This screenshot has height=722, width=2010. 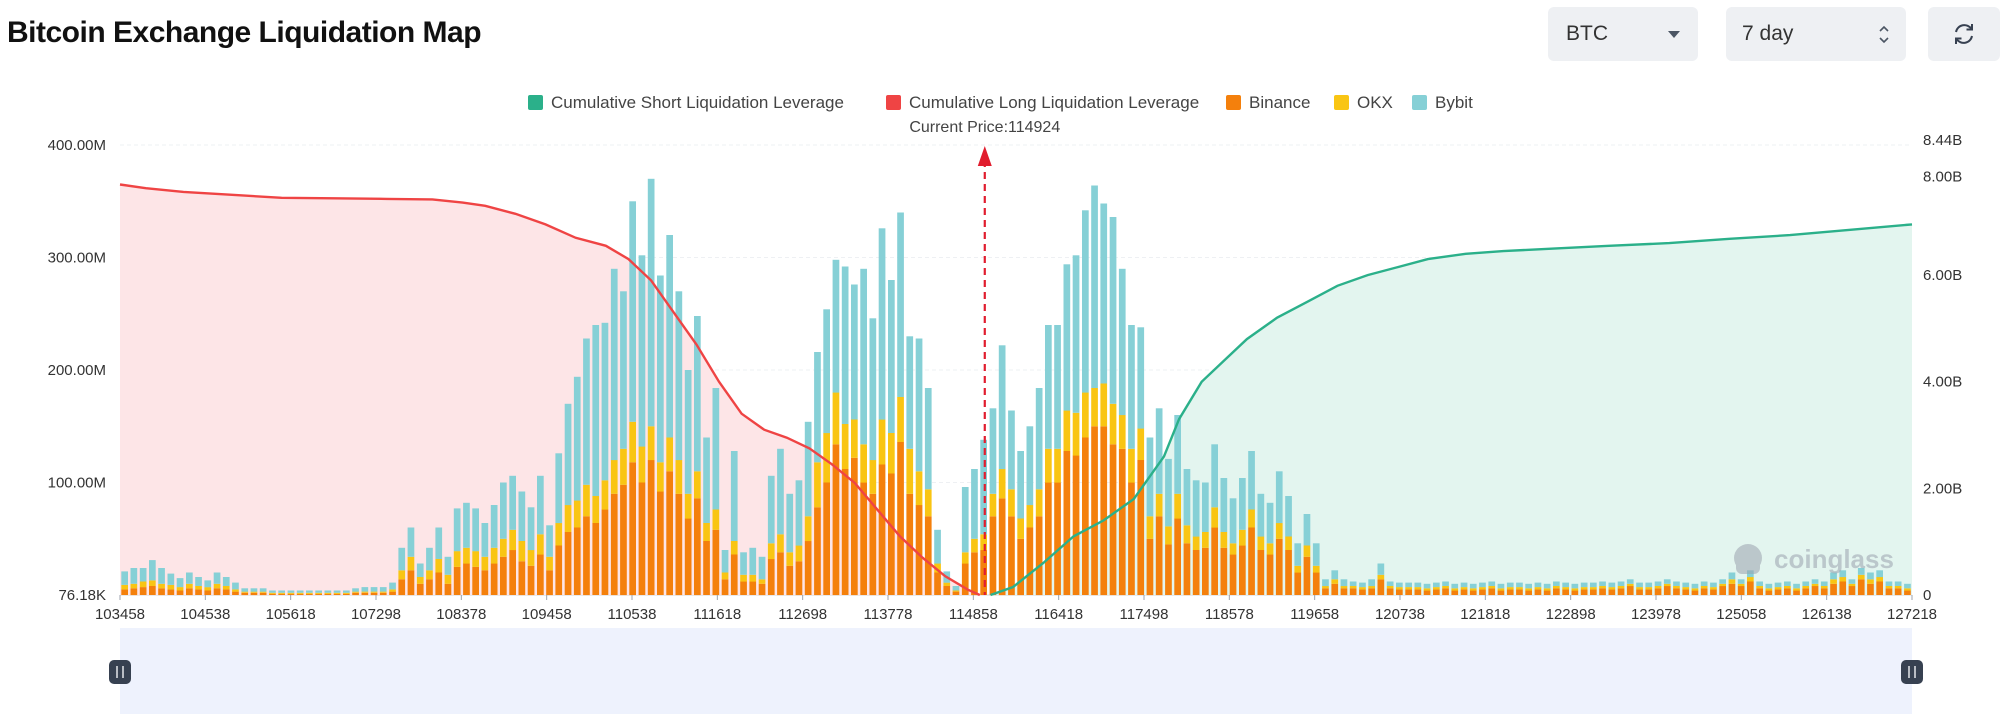 What do you see at coordinates (1884, 34) in the screenshot?
I see `up-down-chevron-icon` at bounding box center [1884, 34].